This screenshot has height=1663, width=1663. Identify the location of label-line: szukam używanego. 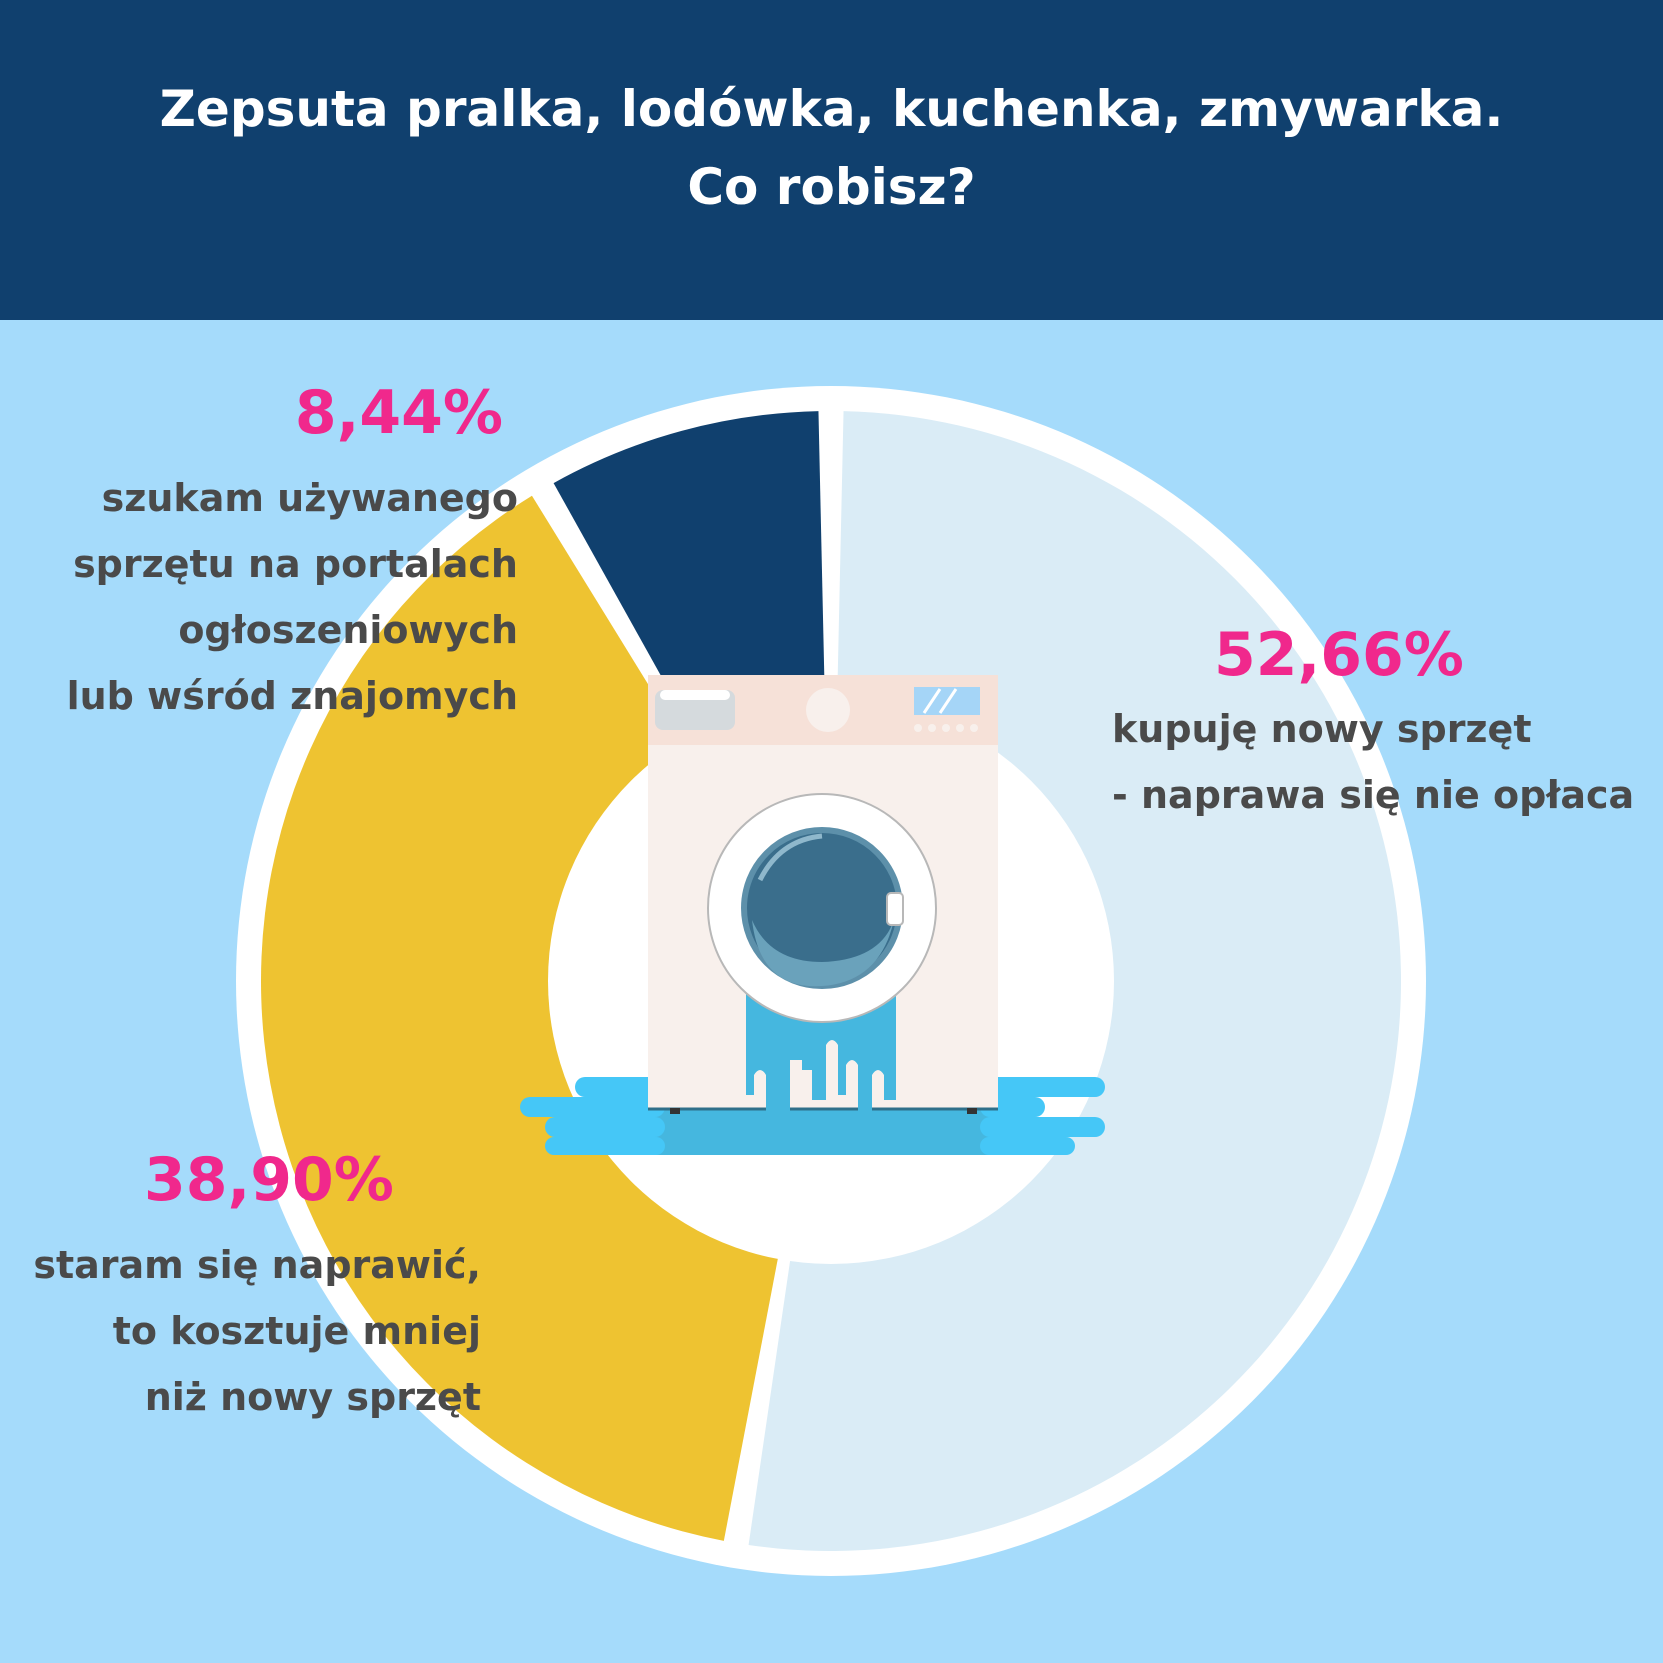
(309, 498).